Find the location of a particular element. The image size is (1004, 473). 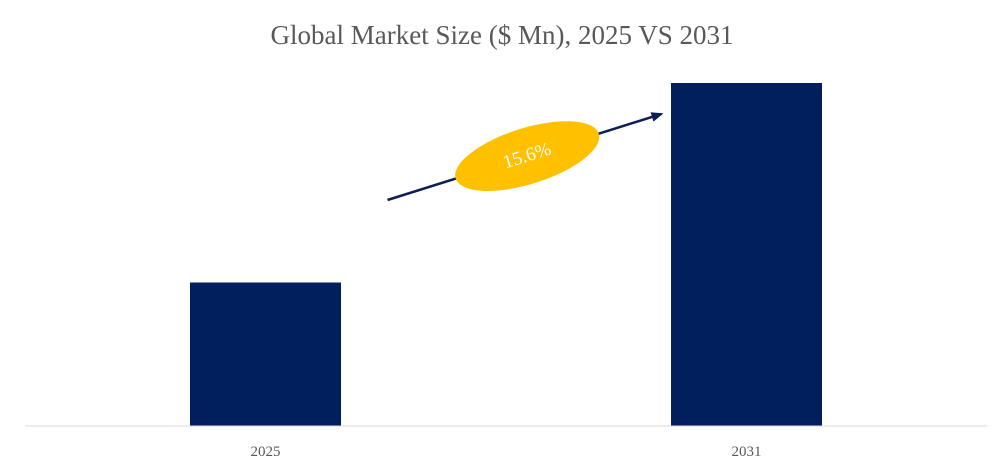

x-tick-label-2025: 2025 is located at coordinates (266, 452).